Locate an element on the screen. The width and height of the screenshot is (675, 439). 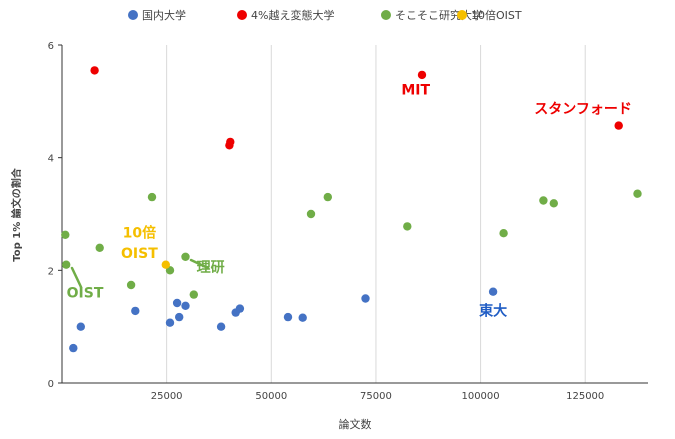
legend-label: 国内大学 is located at coordinates (164, 15).